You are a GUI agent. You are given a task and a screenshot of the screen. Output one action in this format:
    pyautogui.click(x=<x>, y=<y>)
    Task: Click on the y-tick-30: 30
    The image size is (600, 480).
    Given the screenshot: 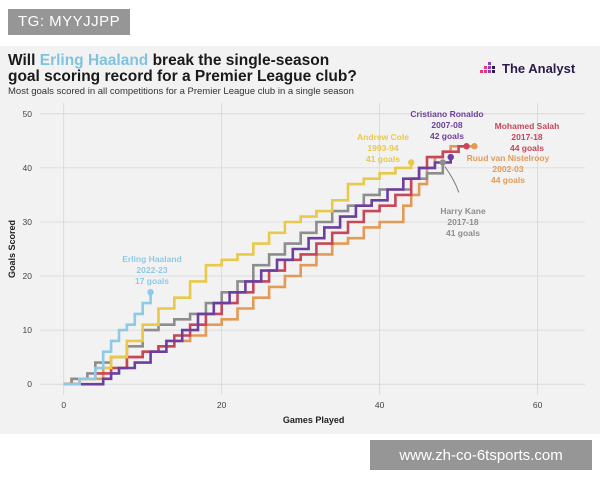 What is the action you would take?
    pyautogui.click(x=28, y=222)
    